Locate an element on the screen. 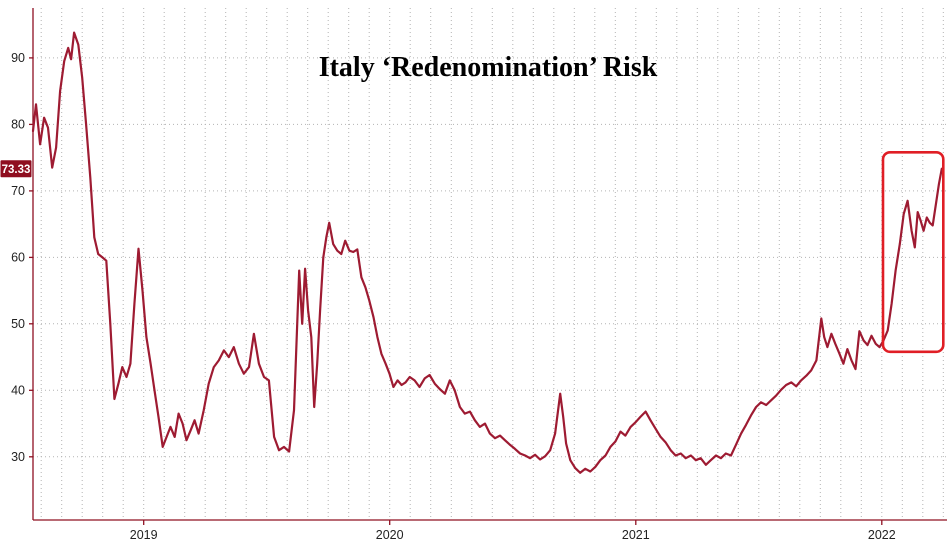 This screenshot has height=550, width=951. last-value-badge: 73.33 is located at coordinates (16, 169).